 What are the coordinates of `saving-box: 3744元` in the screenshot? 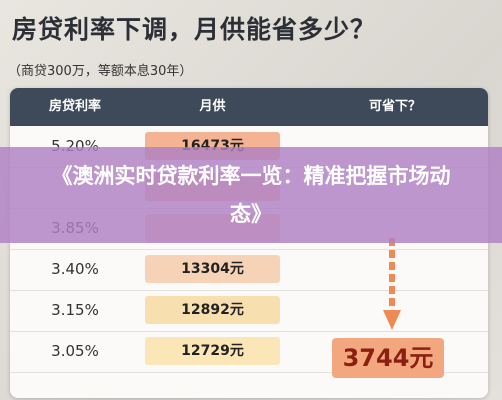 It's located at (388, 358).